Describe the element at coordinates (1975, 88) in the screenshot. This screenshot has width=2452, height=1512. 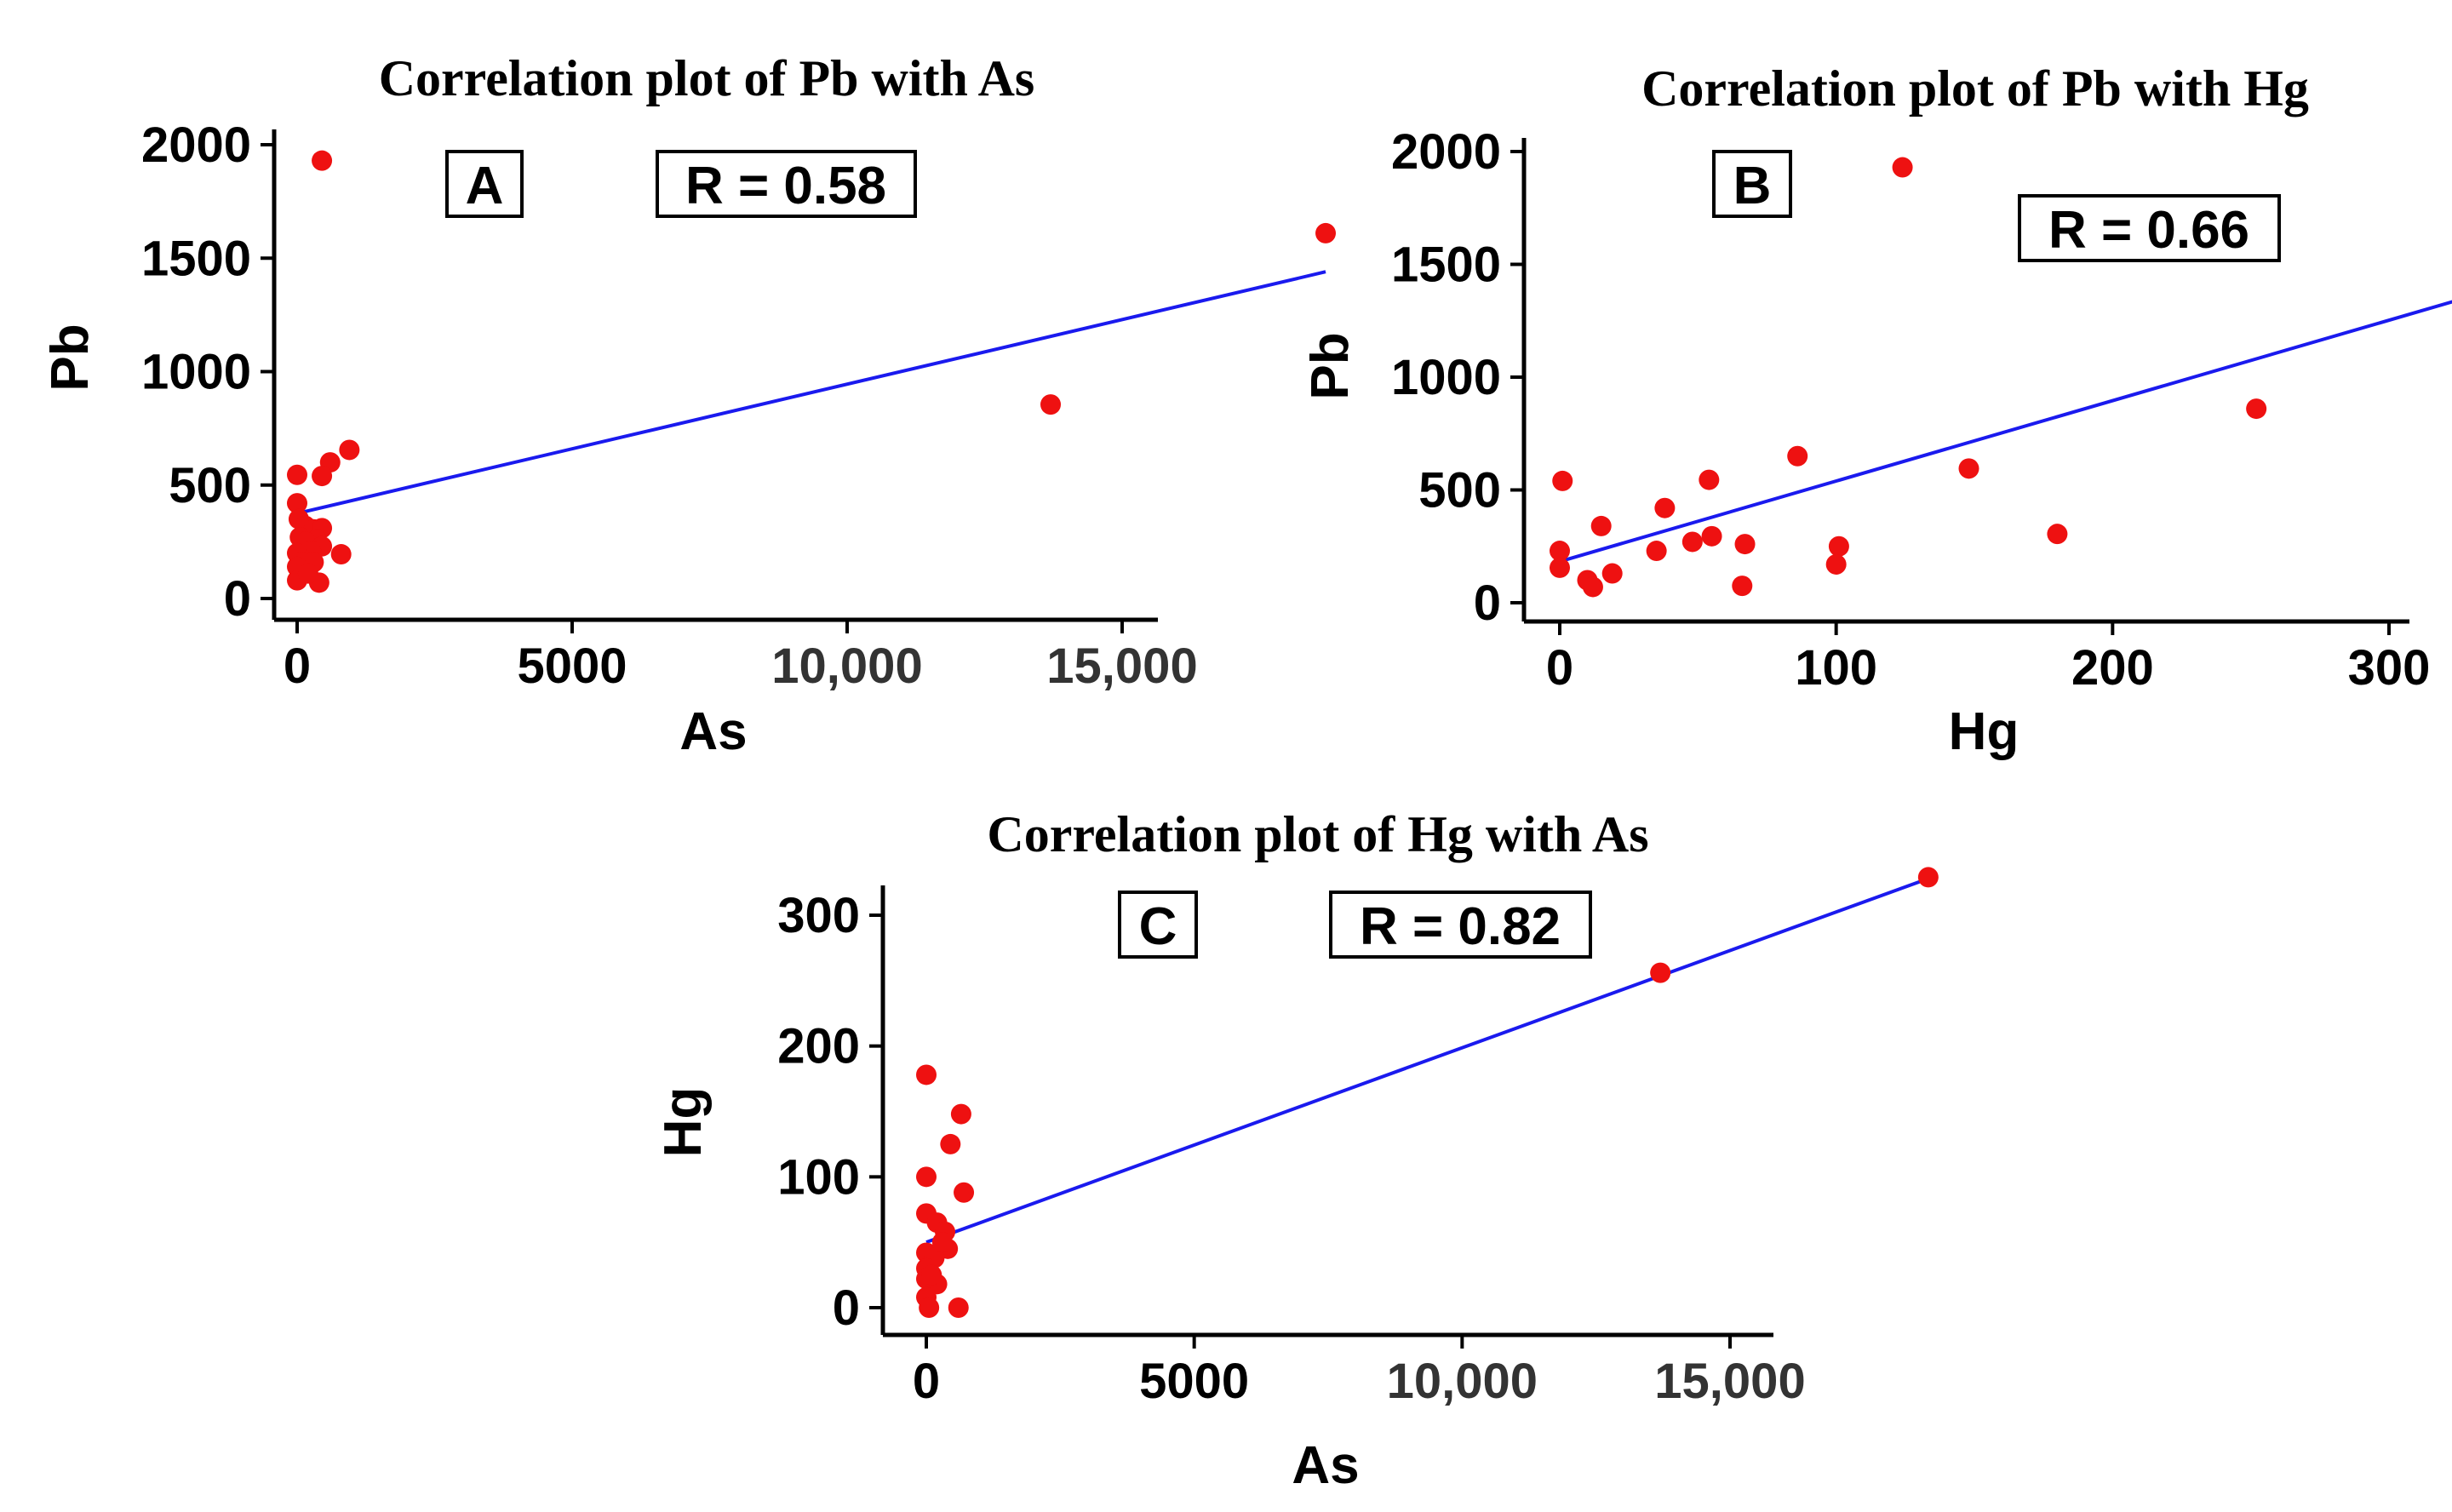
I see `panel-b-title: Correlation plot of Pb with Hg` at that location.